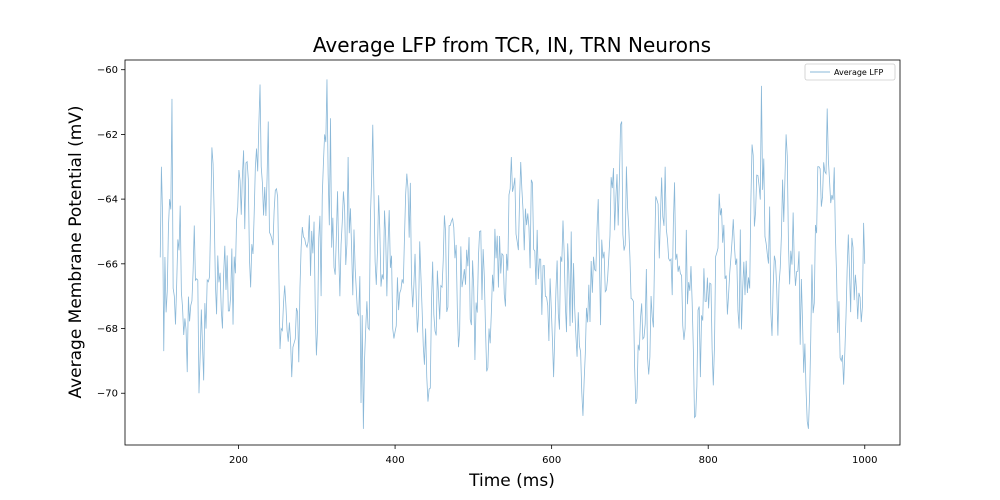 This screenshot has width=1000, height=500. Describe the element at coordinates (858, 72) in the screenshot. I see `legend-label: Average LFP` at that location.